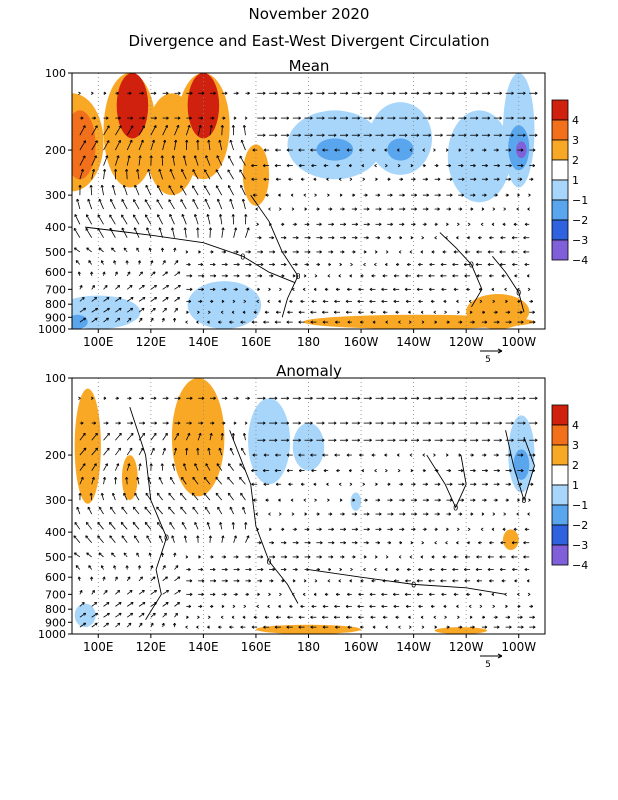  What do you see at coordinates (560, 535) in the screenshot?
I see `colorbar-swatch` at bounding box center [560, 535].